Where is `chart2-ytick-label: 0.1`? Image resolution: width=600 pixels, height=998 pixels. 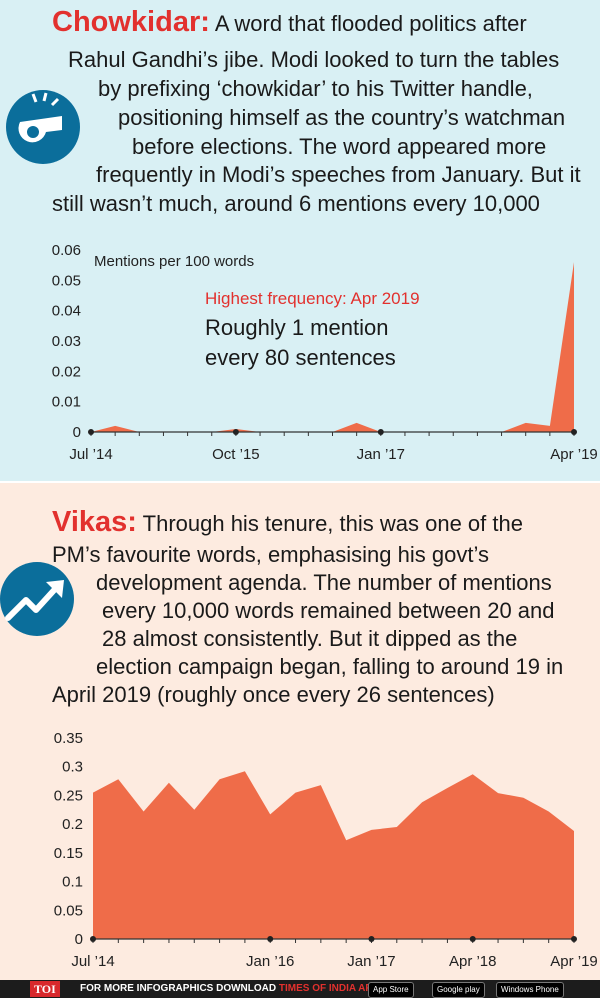 chart2-ytick-label: 0.1 is located at coordinates (72, 882).